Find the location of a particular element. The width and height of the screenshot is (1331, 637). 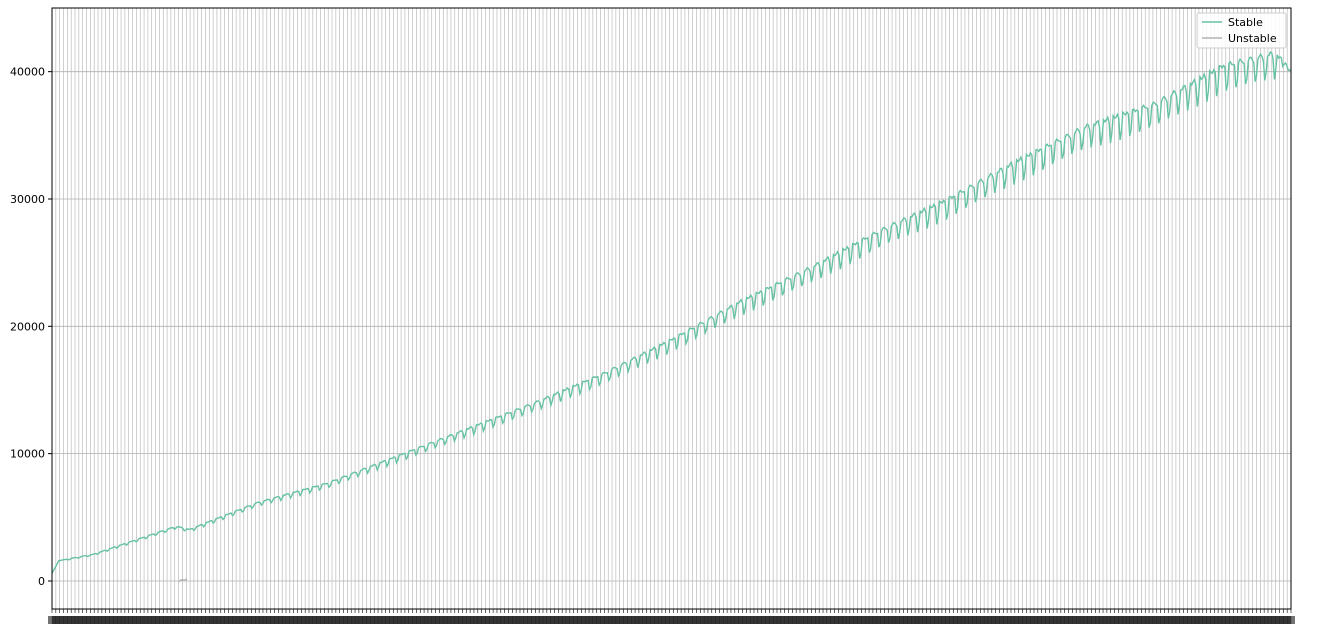

x-axis-ticks is located at coordinates (671, 616).